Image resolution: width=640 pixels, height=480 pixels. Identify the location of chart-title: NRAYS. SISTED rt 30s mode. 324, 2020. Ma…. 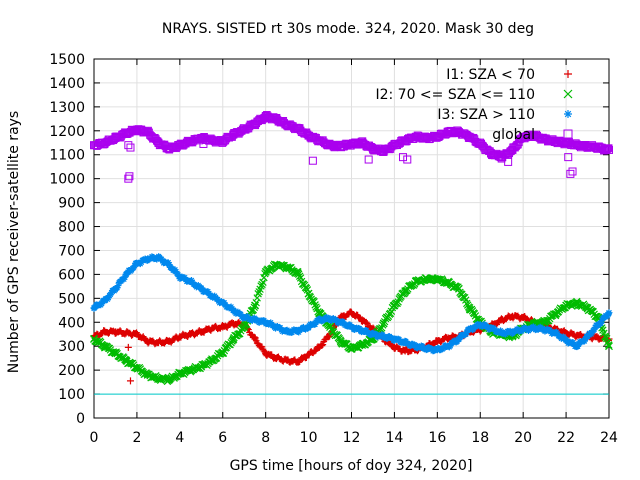
(348, 29).